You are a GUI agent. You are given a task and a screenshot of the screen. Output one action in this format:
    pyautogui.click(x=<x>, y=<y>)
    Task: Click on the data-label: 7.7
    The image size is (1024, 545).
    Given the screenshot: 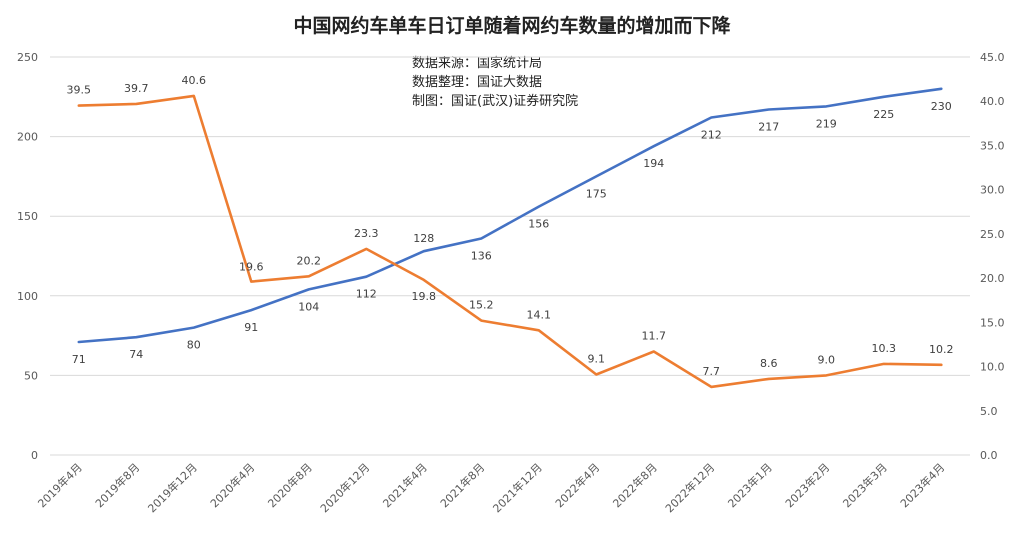 What is the action you would take?
    pyautogui.click(x=712, y=371)
    